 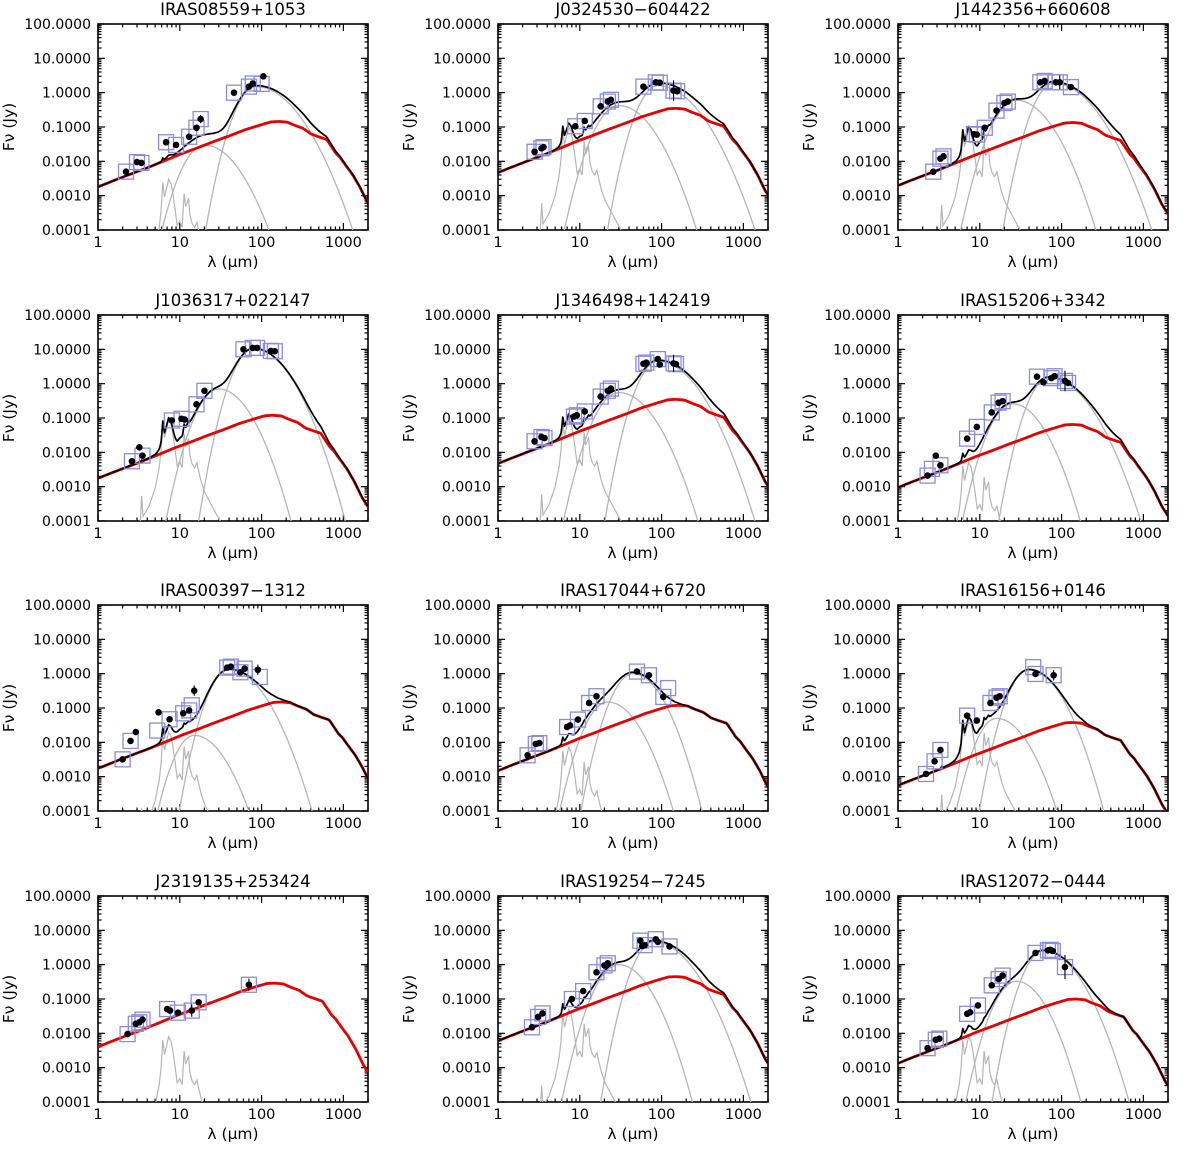 What do you see at coordinates (66, 1068) in the screenshot?
I see `y-tick-label: 0.0010` at bounding box center [66, 1068].